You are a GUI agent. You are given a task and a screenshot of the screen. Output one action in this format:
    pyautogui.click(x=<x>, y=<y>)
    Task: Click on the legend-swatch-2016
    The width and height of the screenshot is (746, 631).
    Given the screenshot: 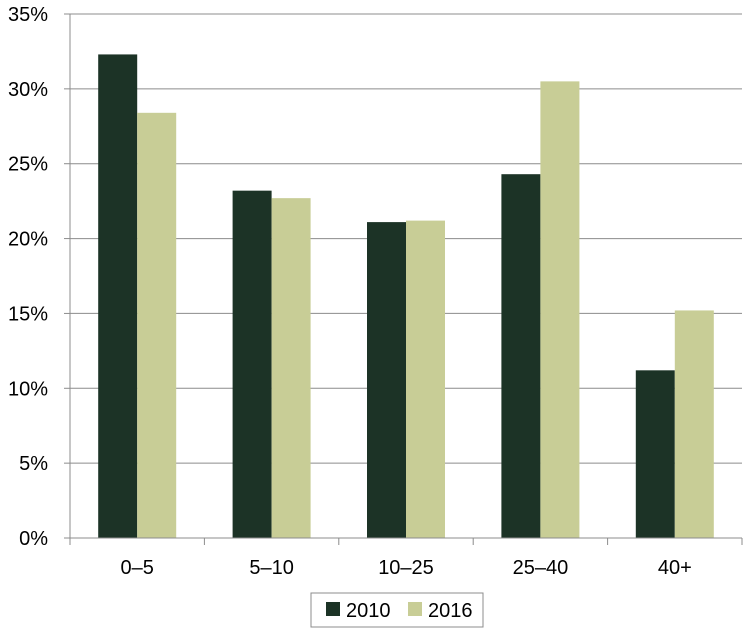 What is the action you would take?
    pyautogui.click(x=415, y=609)
    